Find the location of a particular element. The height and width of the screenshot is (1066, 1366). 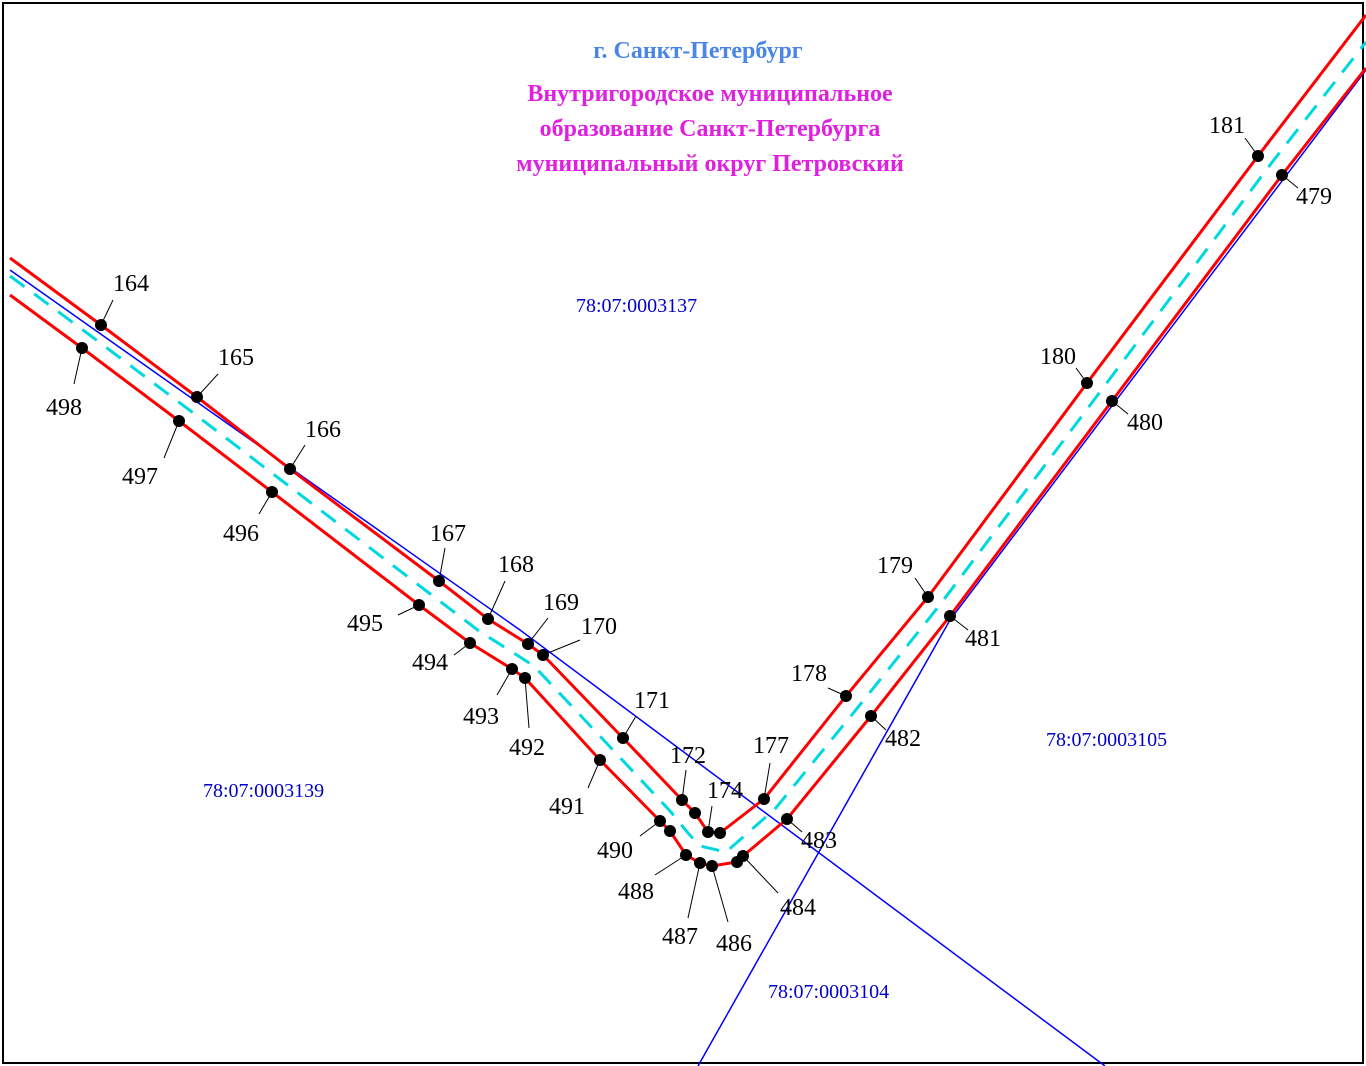

label-481: 481 is located at coordinates (983, 639).